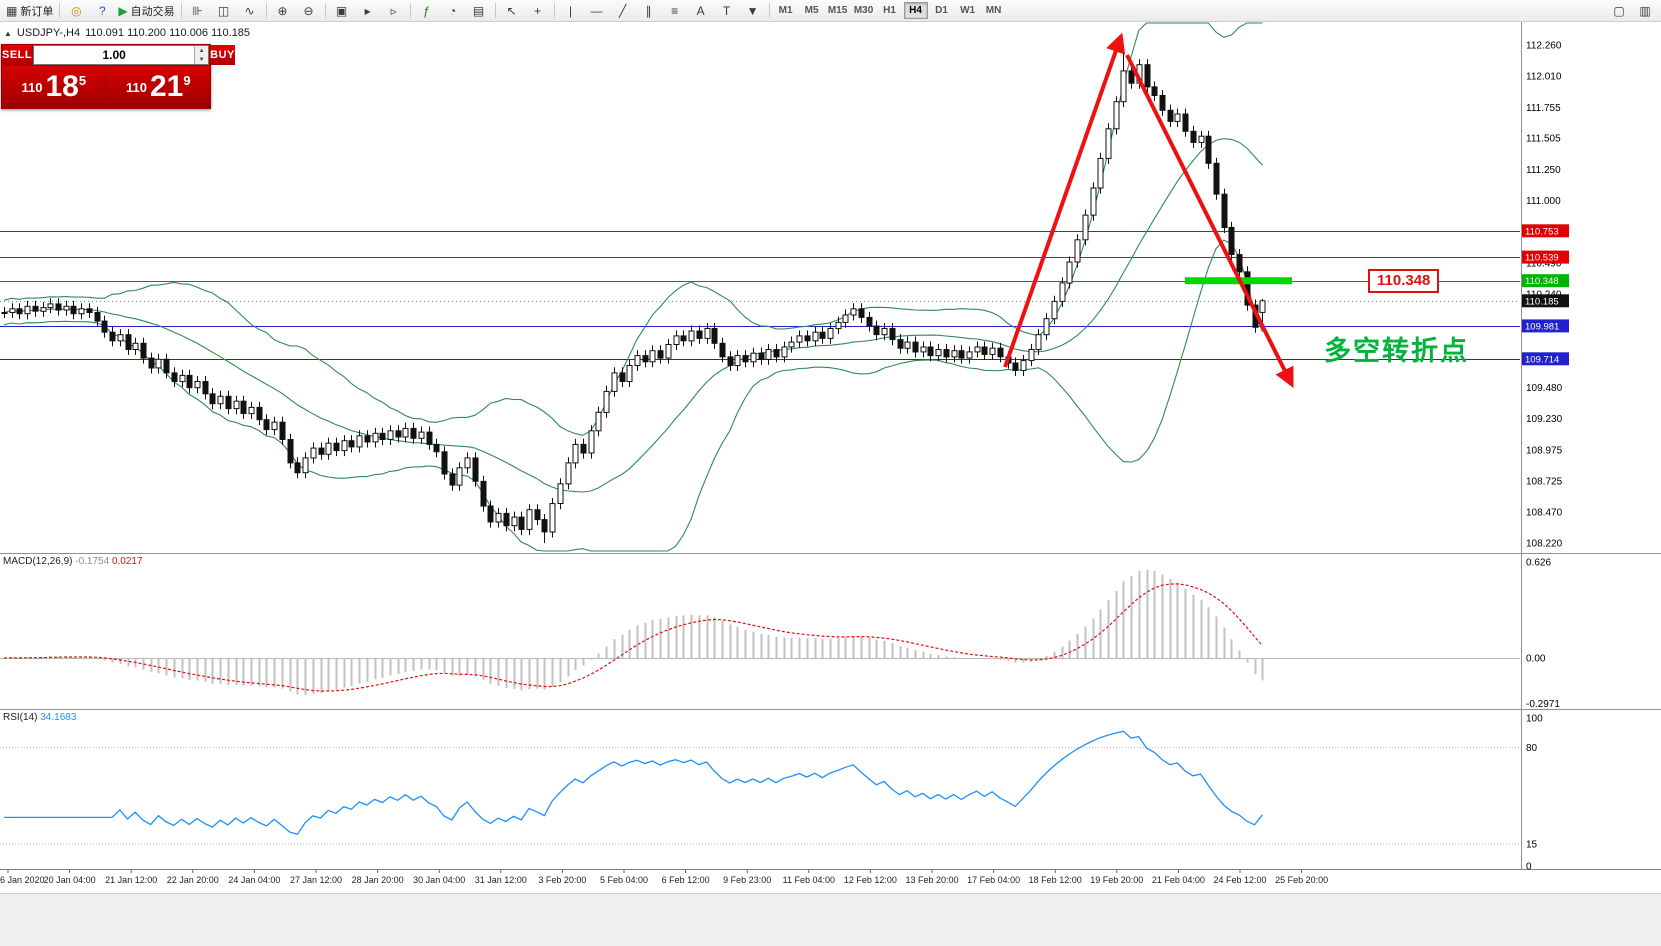 This screenshot has width=1661, height=946. What do you see at coordinates (538, 11) in the screenshot?
I see `crosshair-icon: +` at bounding box center [538, 11].